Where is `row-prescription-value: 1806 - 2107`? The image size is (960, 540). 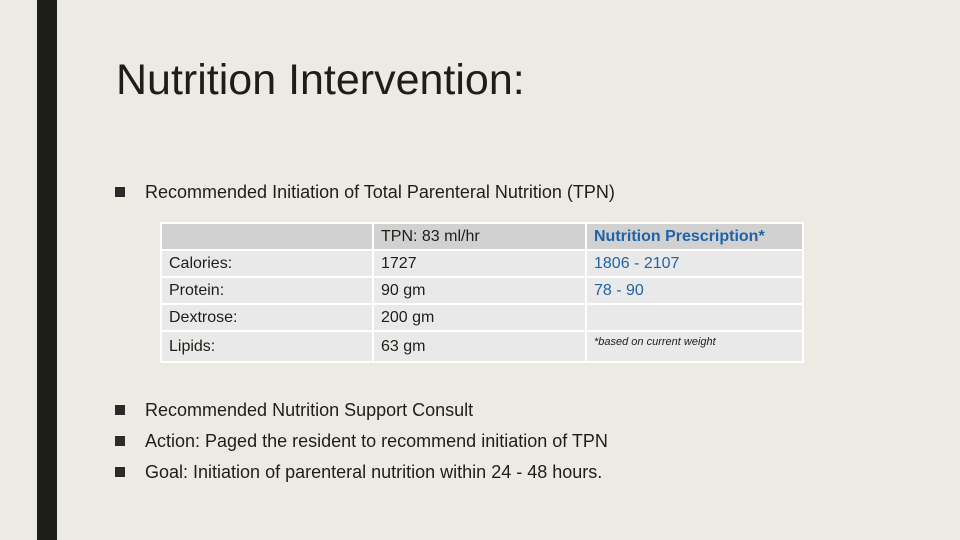
row-prescription-value: 1806 - 2107 is located at coordinates (694, 263).